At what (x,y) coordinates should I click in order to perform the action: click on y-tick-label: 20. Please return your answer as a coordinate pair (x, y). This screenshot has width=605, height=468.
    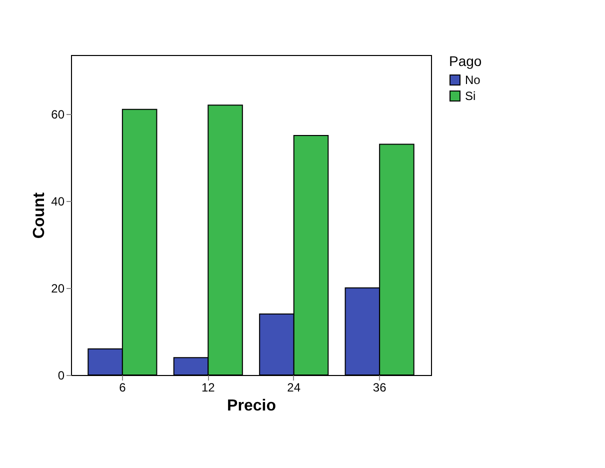
    Looking at the image, I should click on (58, 288).